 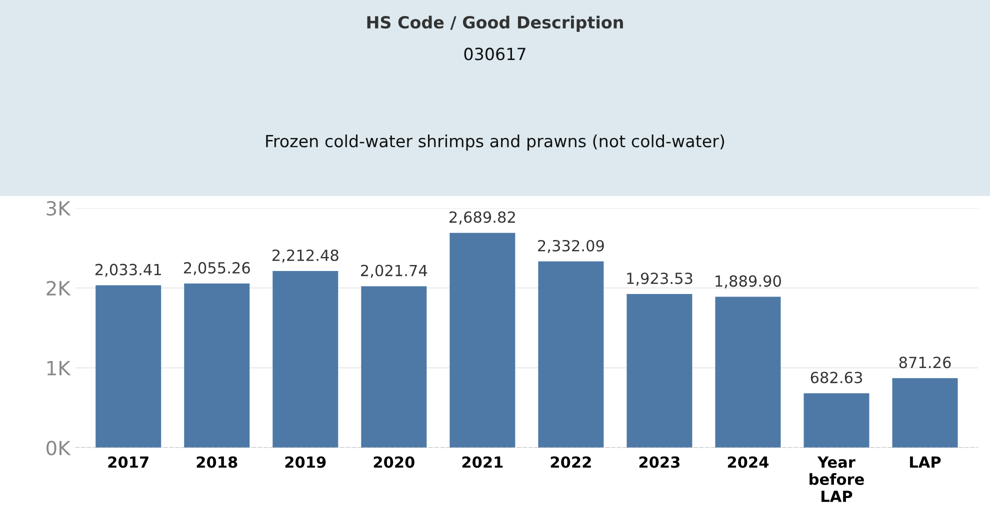 What do you see at coordinates (59, 368) in the screenshot?
I see `y-tick-label: 1K` at bounding box center [59, 368].